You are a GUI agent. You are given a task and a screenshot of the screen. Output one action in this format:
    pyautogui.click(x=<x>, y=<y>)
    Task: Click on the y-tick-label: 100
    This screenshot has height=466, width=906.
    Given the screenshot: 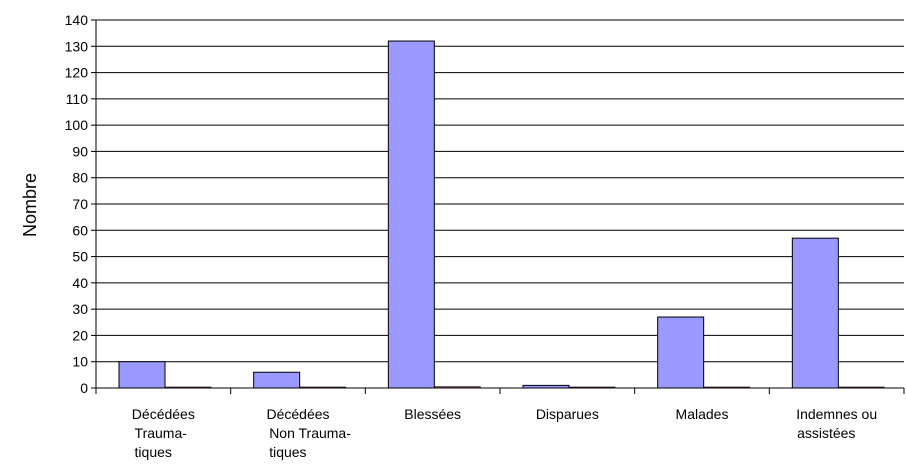 What is the action you would take?
    pyautogui.click(x=77, y=125)
    